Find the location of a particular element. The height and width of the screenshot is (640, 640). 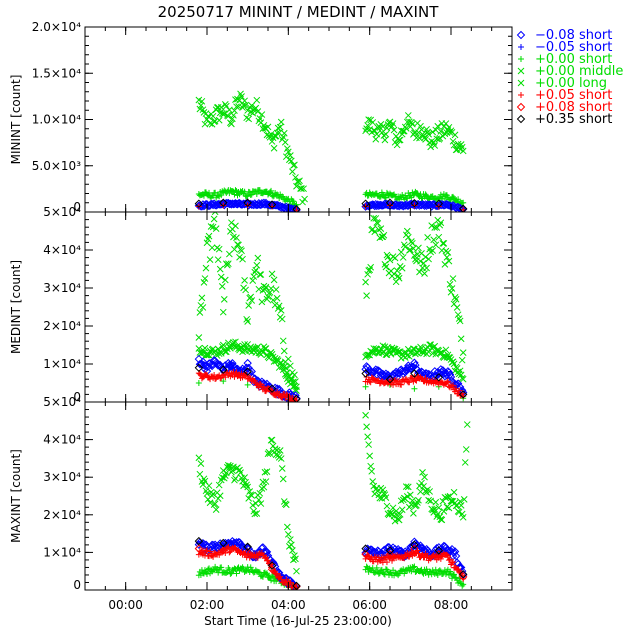

panel-1-points is located at coordinates (331, 151).